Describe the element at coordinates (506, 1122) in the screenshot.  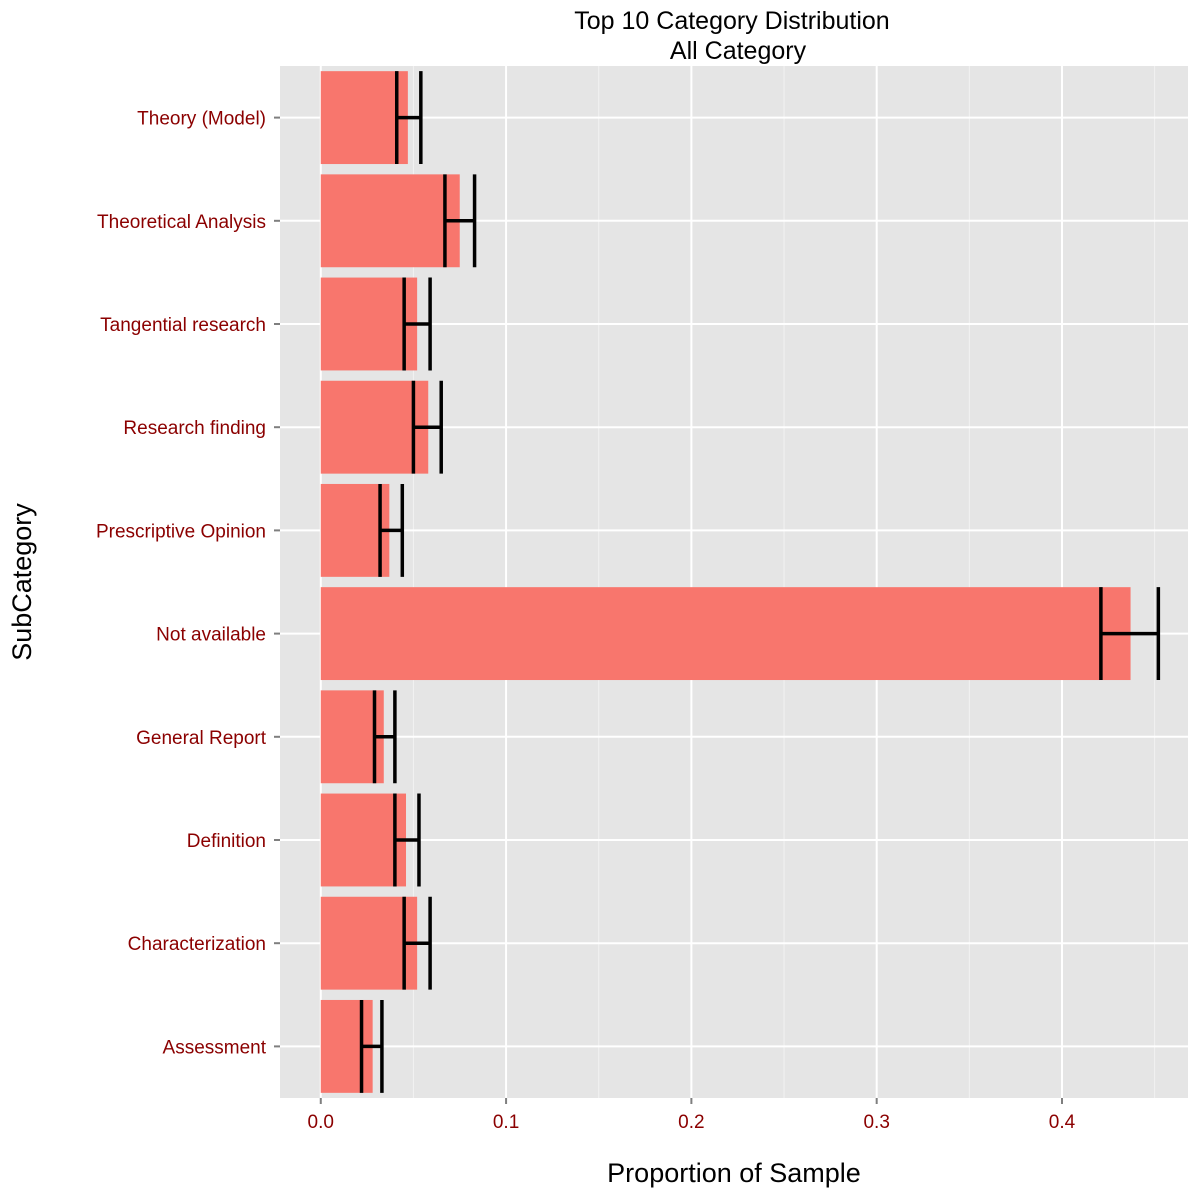
I see `x-tick-label: 0.1` at that location.